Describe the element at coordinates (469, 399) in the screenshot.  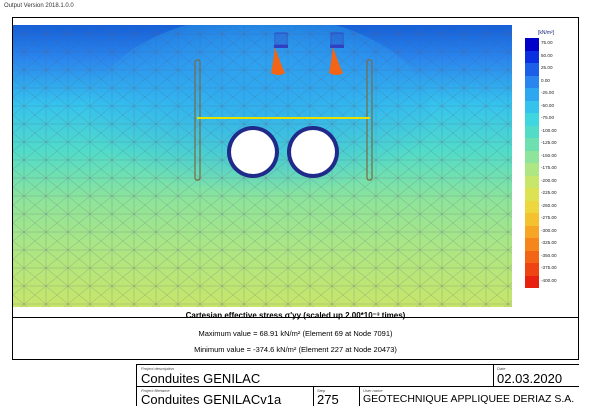
I see `user-name: GEOTECHNIQUE APPLIQUEE DERIAZ S.A.` at that location.